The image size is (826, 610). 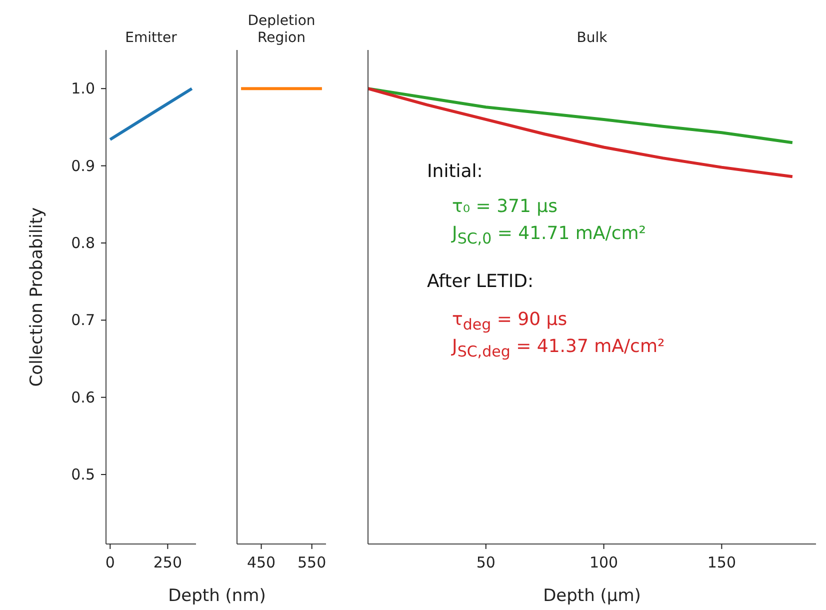 I want to click on chart-title: Bulk, so click(x=592, y=38).